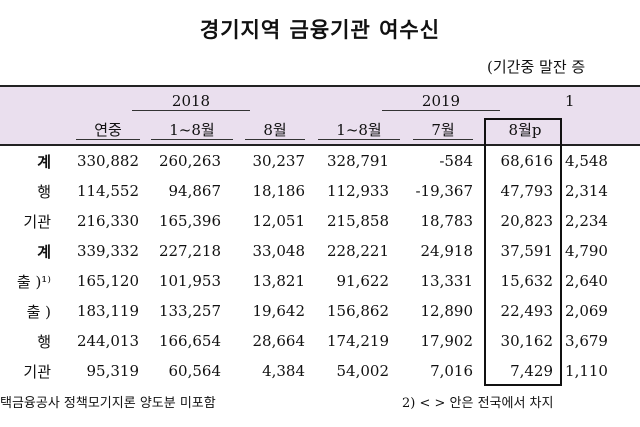  Describe the element at coordinates (358, 251) in the screenshot. I see `table-cell: 228,221` at that location.